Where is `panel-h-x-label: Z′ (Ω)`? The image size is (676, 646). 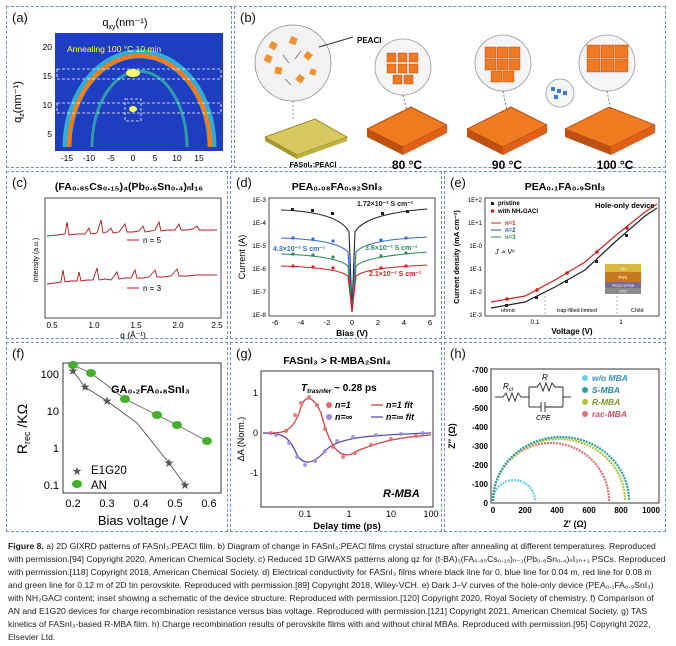
panel-h-x-label: Z′ (Ω) is located at coordinates (574, 524).